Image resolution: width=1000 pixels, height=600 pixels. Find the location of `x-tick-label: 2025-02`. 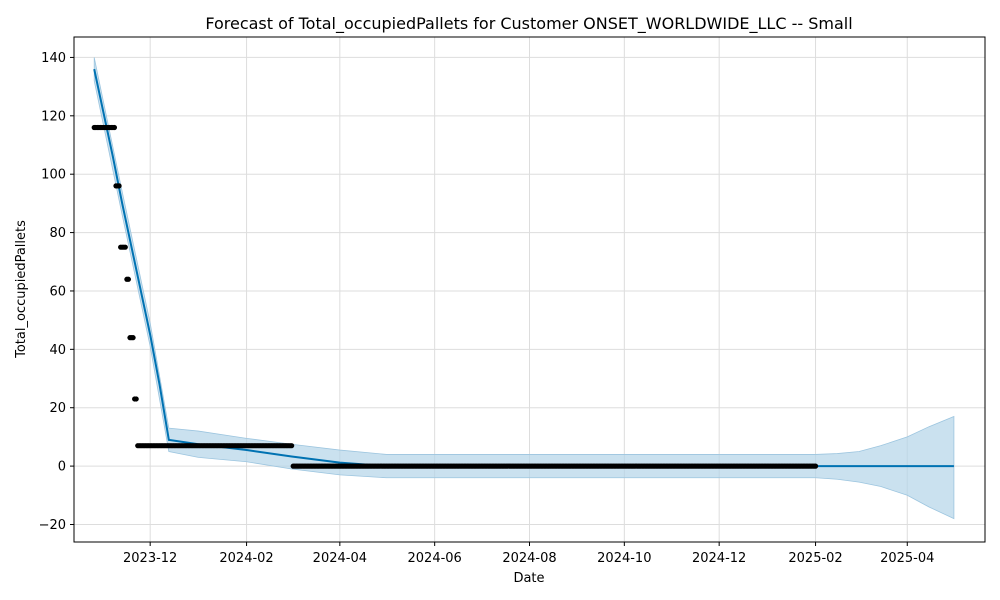

x-tick-label: 2025-02 is located at coordinates (815, 558).